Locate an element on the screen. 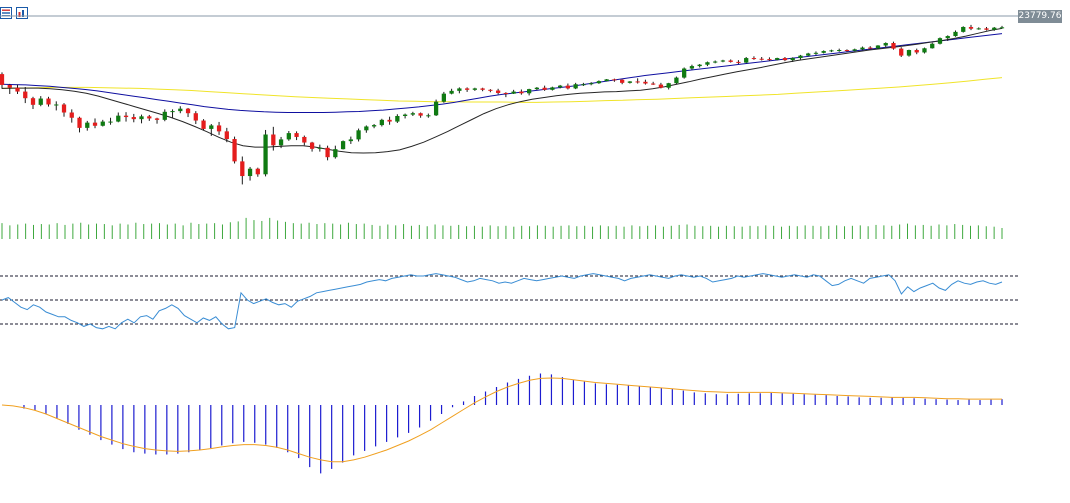 The image size is (1070, 503). current-price-label: 23779.76 is located at coordinates (1040, 16).